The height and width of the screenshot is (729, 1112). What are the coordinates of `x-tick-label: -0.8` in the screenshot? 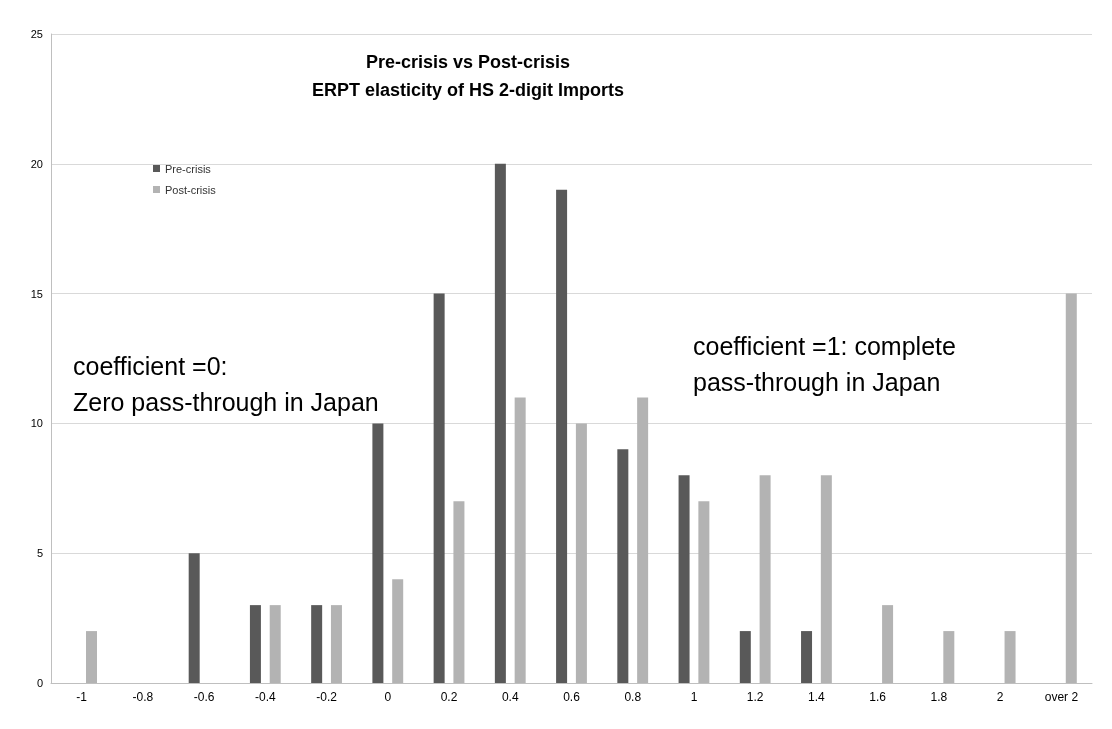 It's located at (143, 697).